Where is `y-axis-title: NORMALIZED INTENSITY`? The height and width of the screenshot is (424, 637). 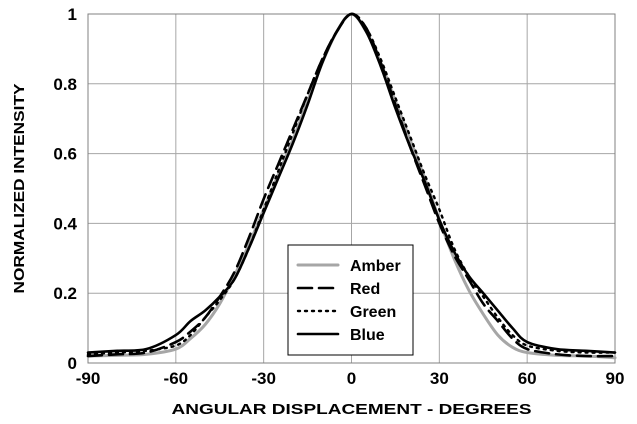 y-axis-title: NORMALIZED INTENSITY is located at coordinates (19, 189).